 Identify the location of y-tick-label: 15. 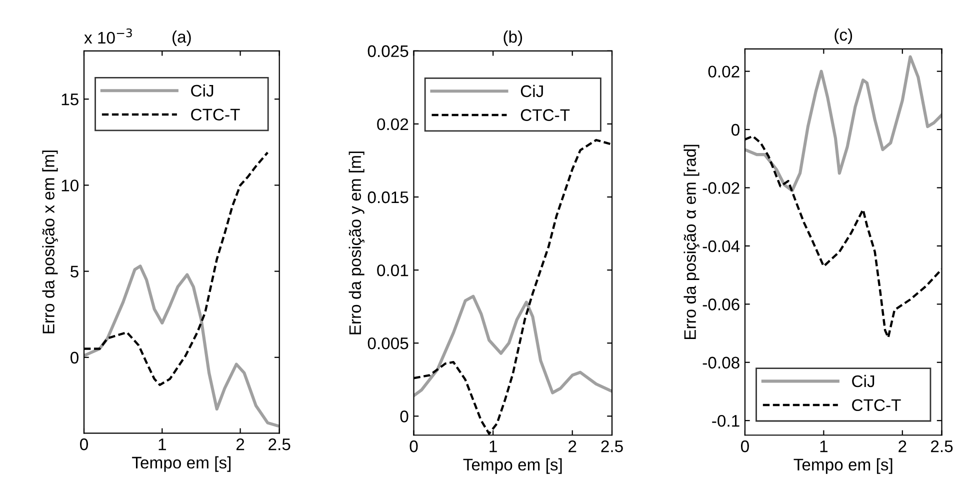
(70, 100).